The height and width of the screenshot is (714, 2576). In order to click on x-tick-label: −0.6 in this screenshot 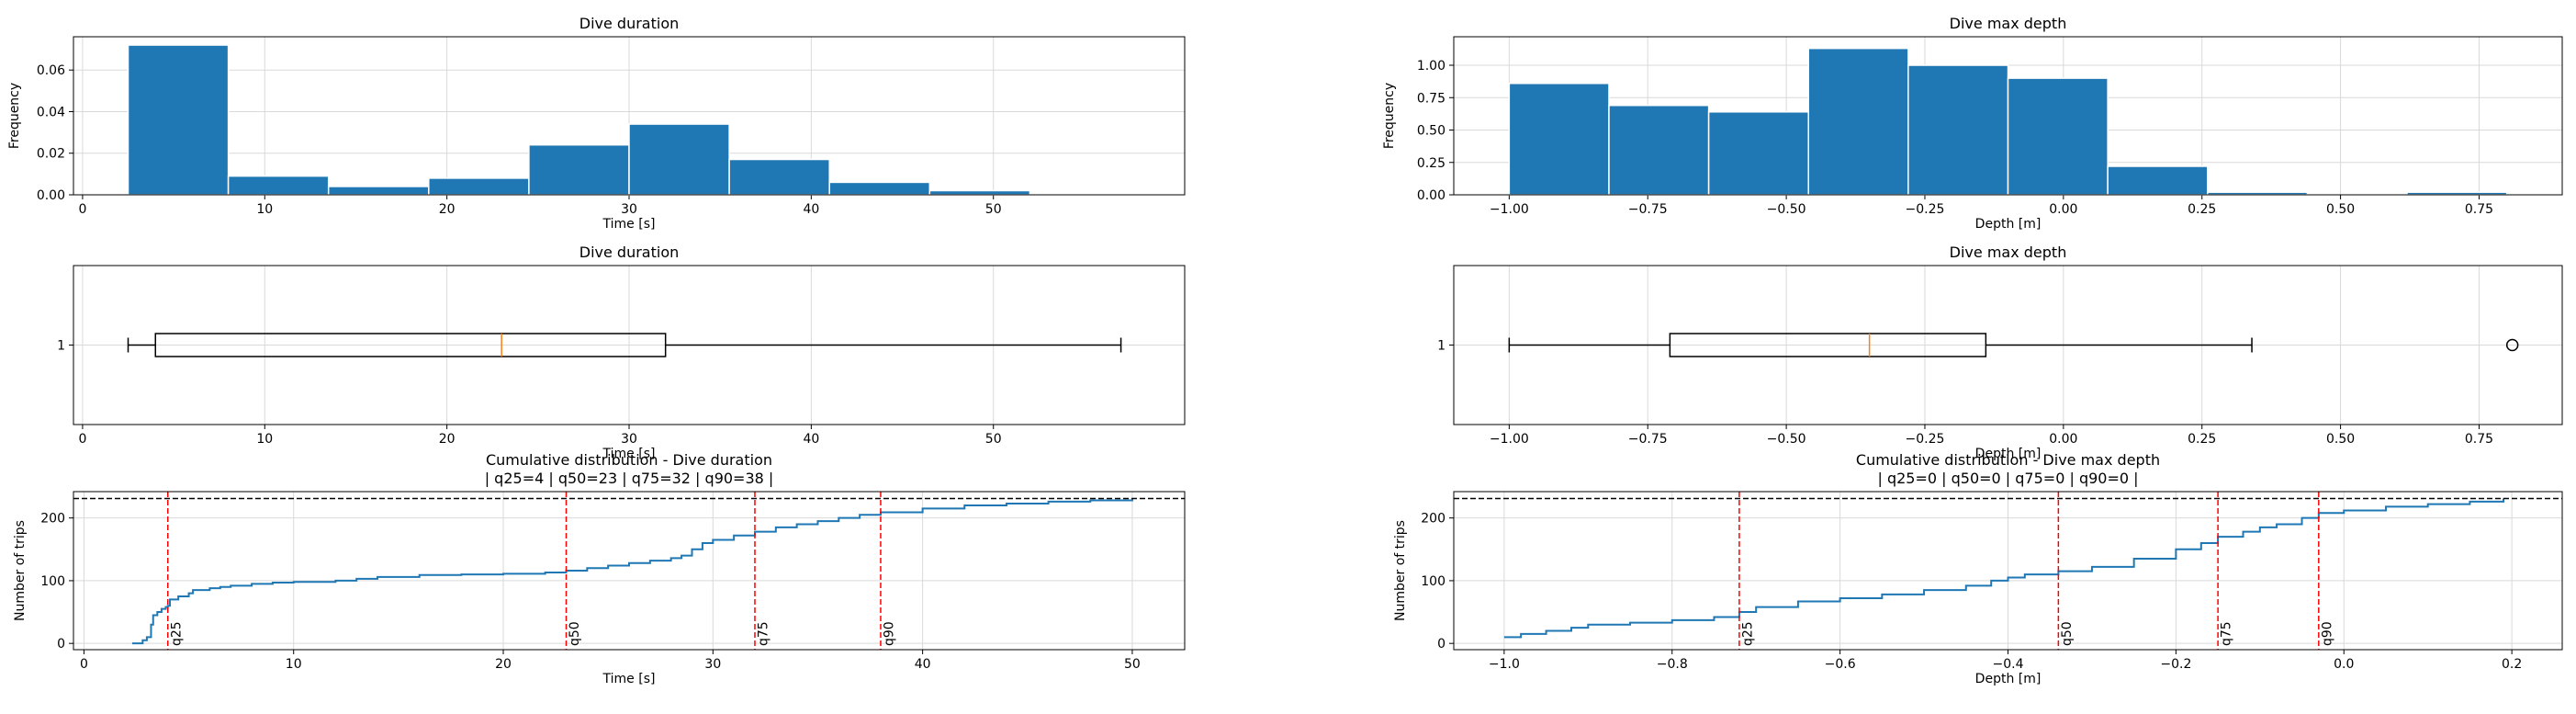, I will do `click(1840, 664)`.